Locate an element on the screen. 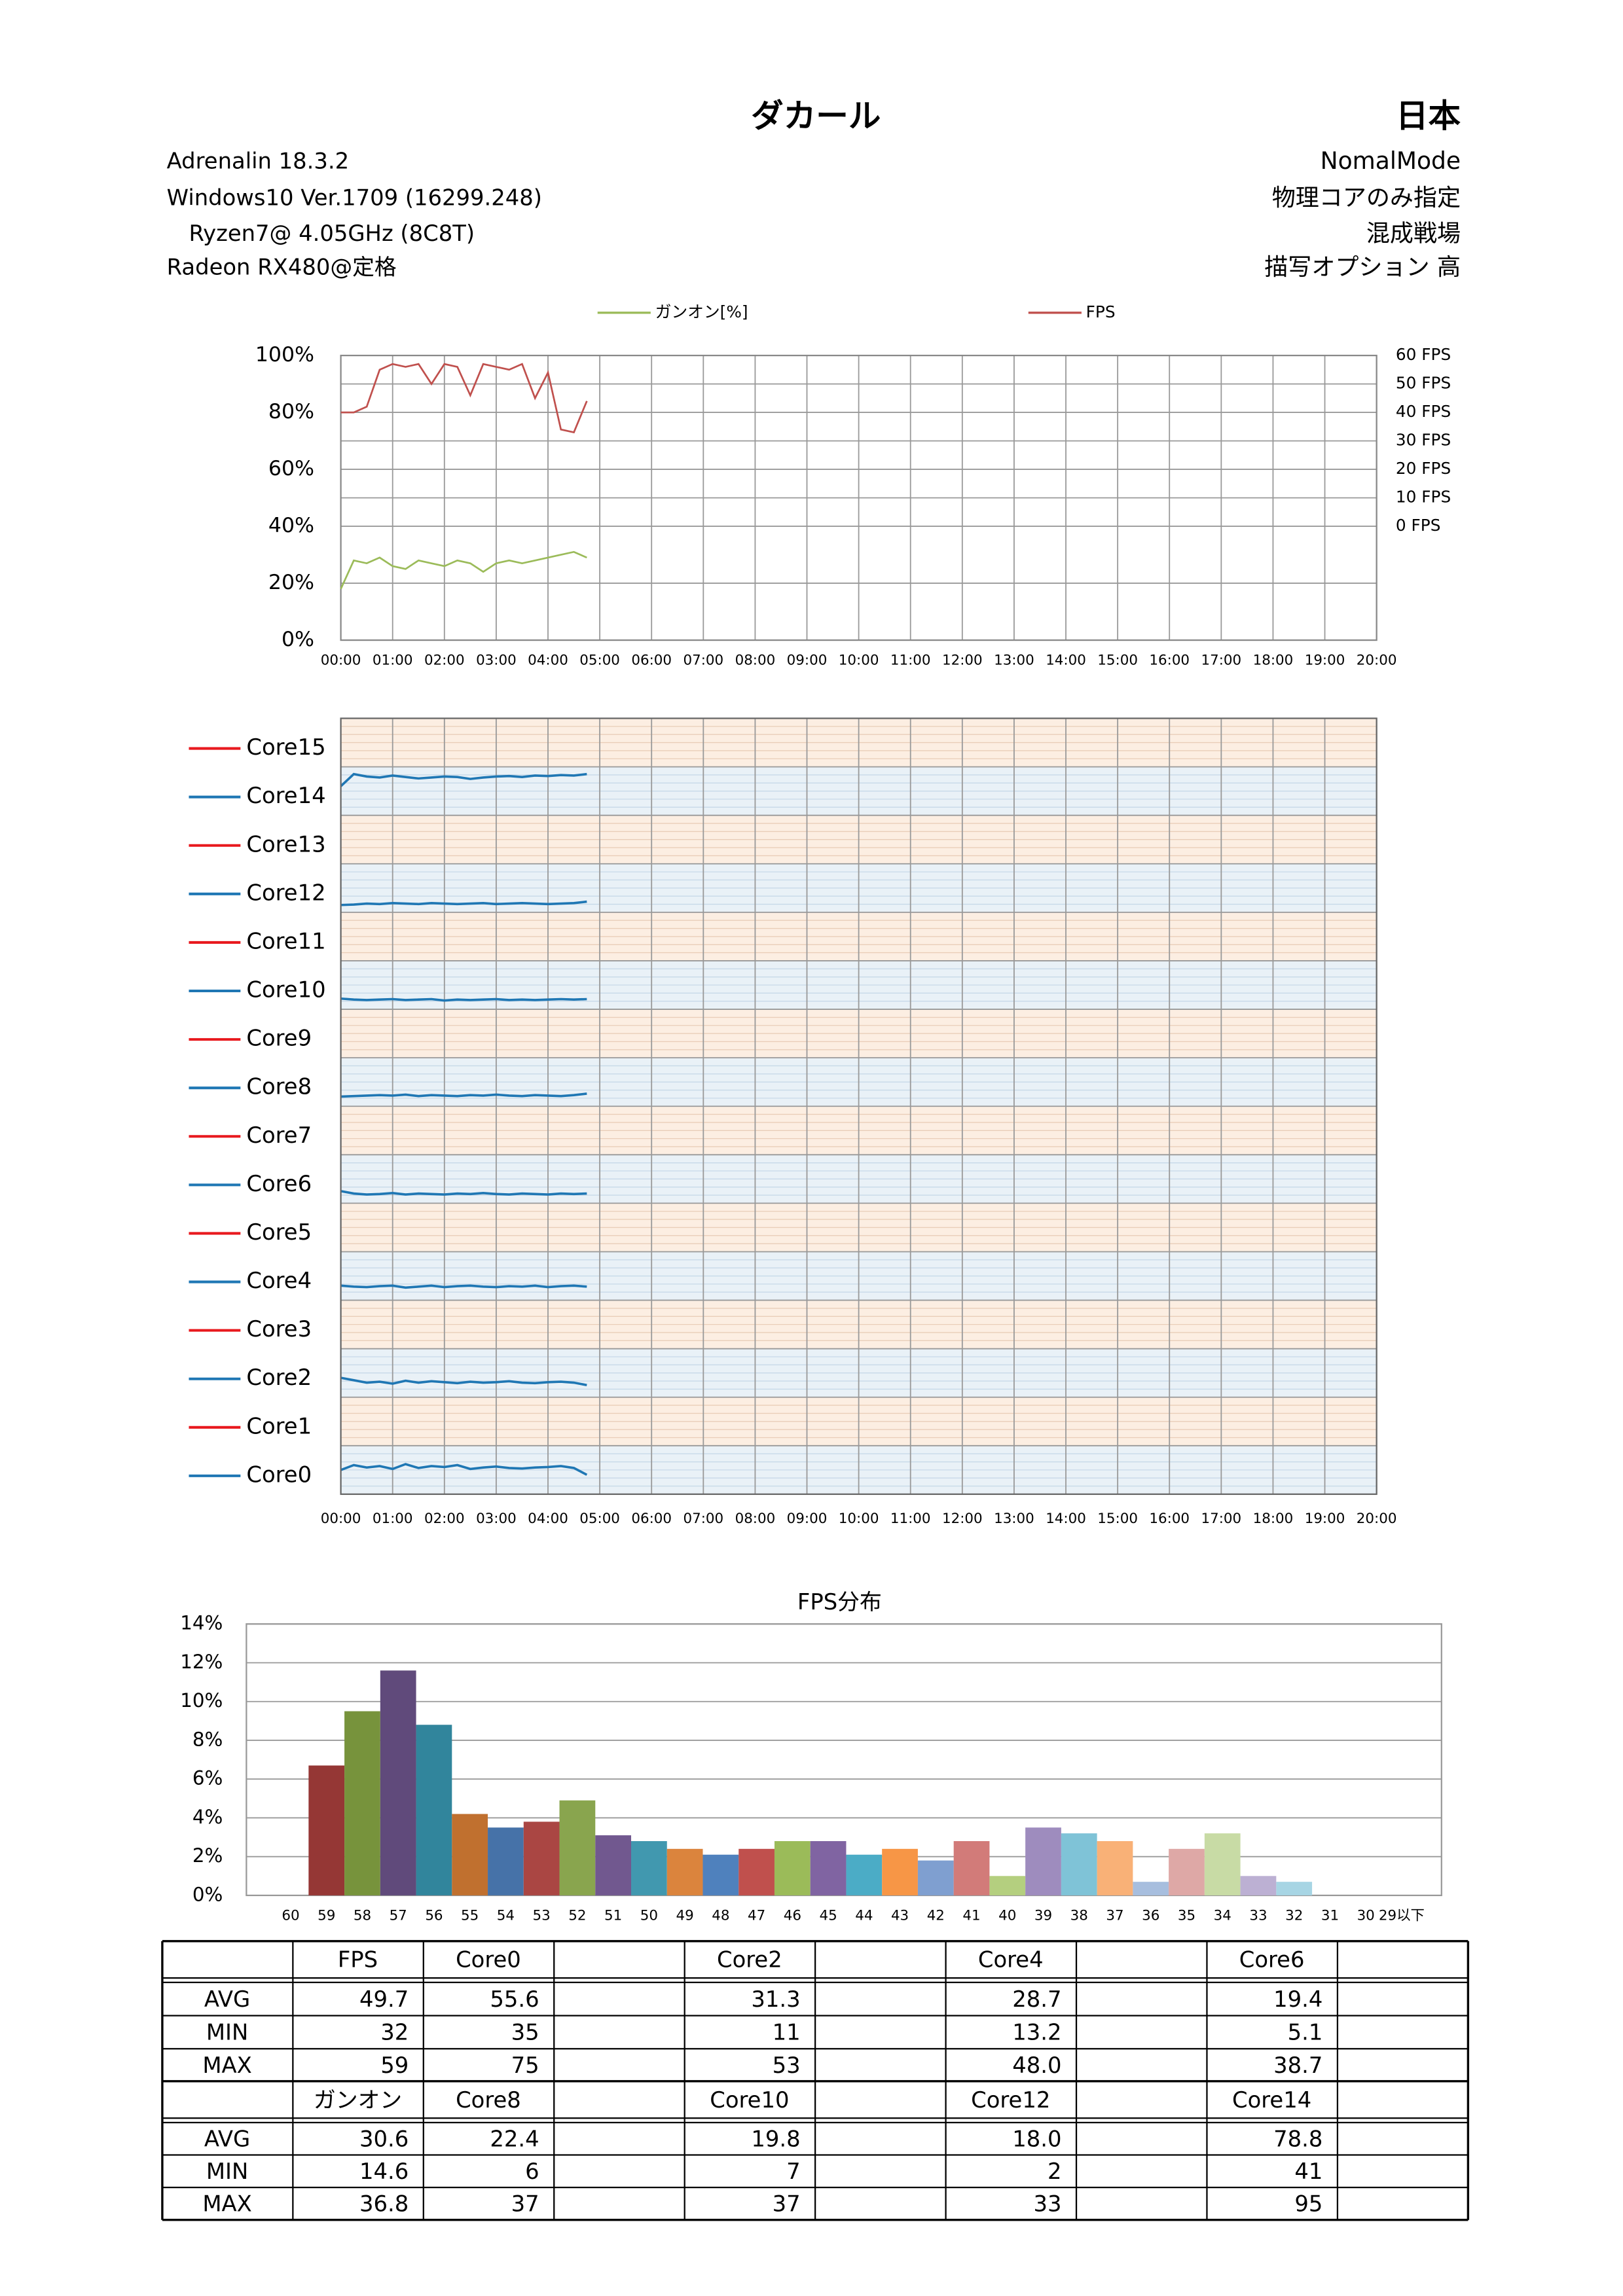 This screenshot has height=2296, width=1623. table-cell: 22.4 is located at coordinates (514, 2139).